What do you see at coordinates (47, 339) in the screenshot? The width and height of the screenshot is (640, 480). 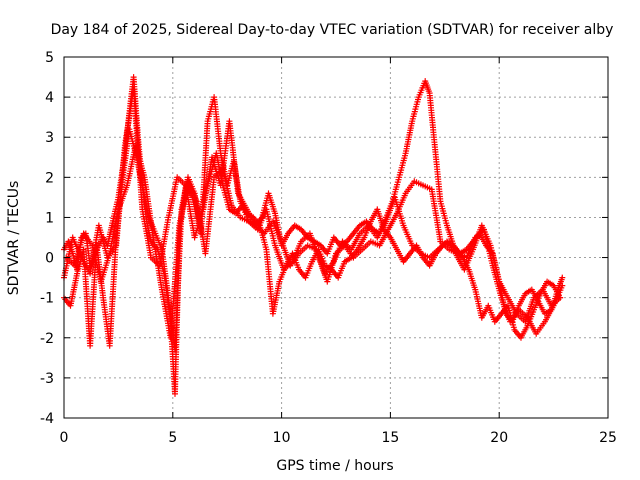 I see `y-tick-label: -2` at bounding box center [47, 339].